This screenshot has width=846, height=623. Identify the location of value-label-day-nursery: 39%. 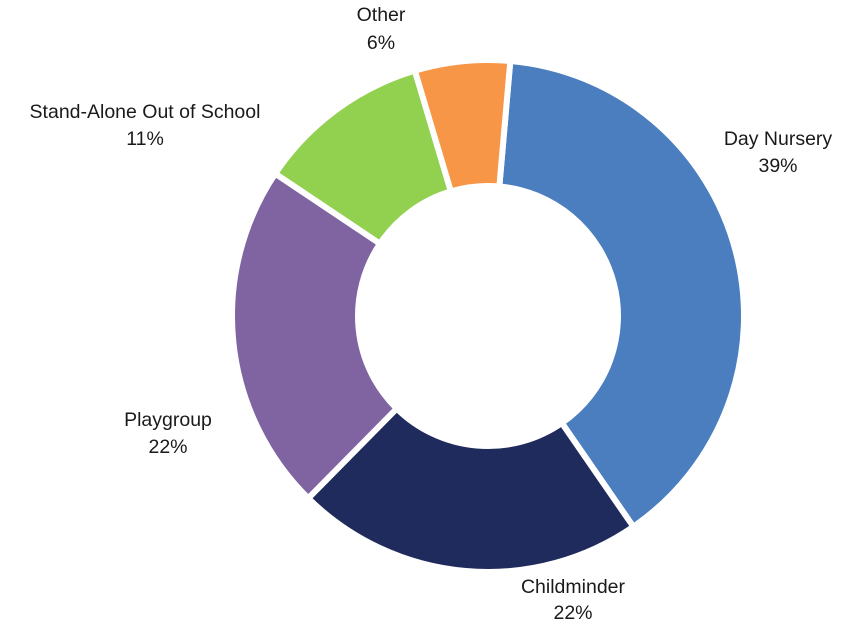
(777, 166).